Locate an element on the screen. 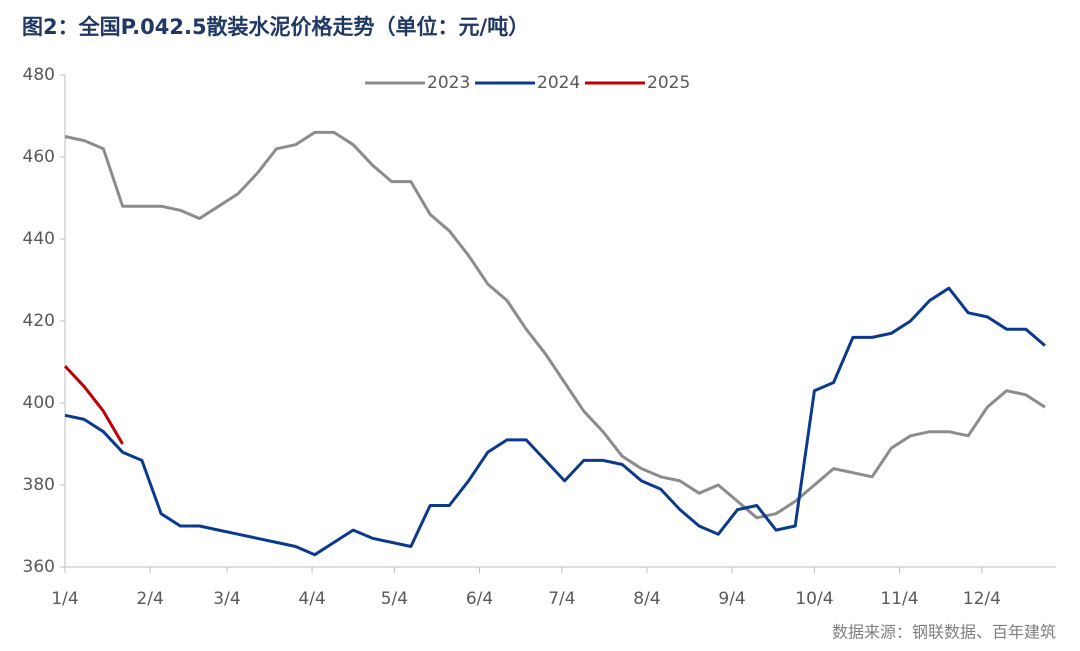  x-tick-label: 1/4 is located at coordinates (64, 599).